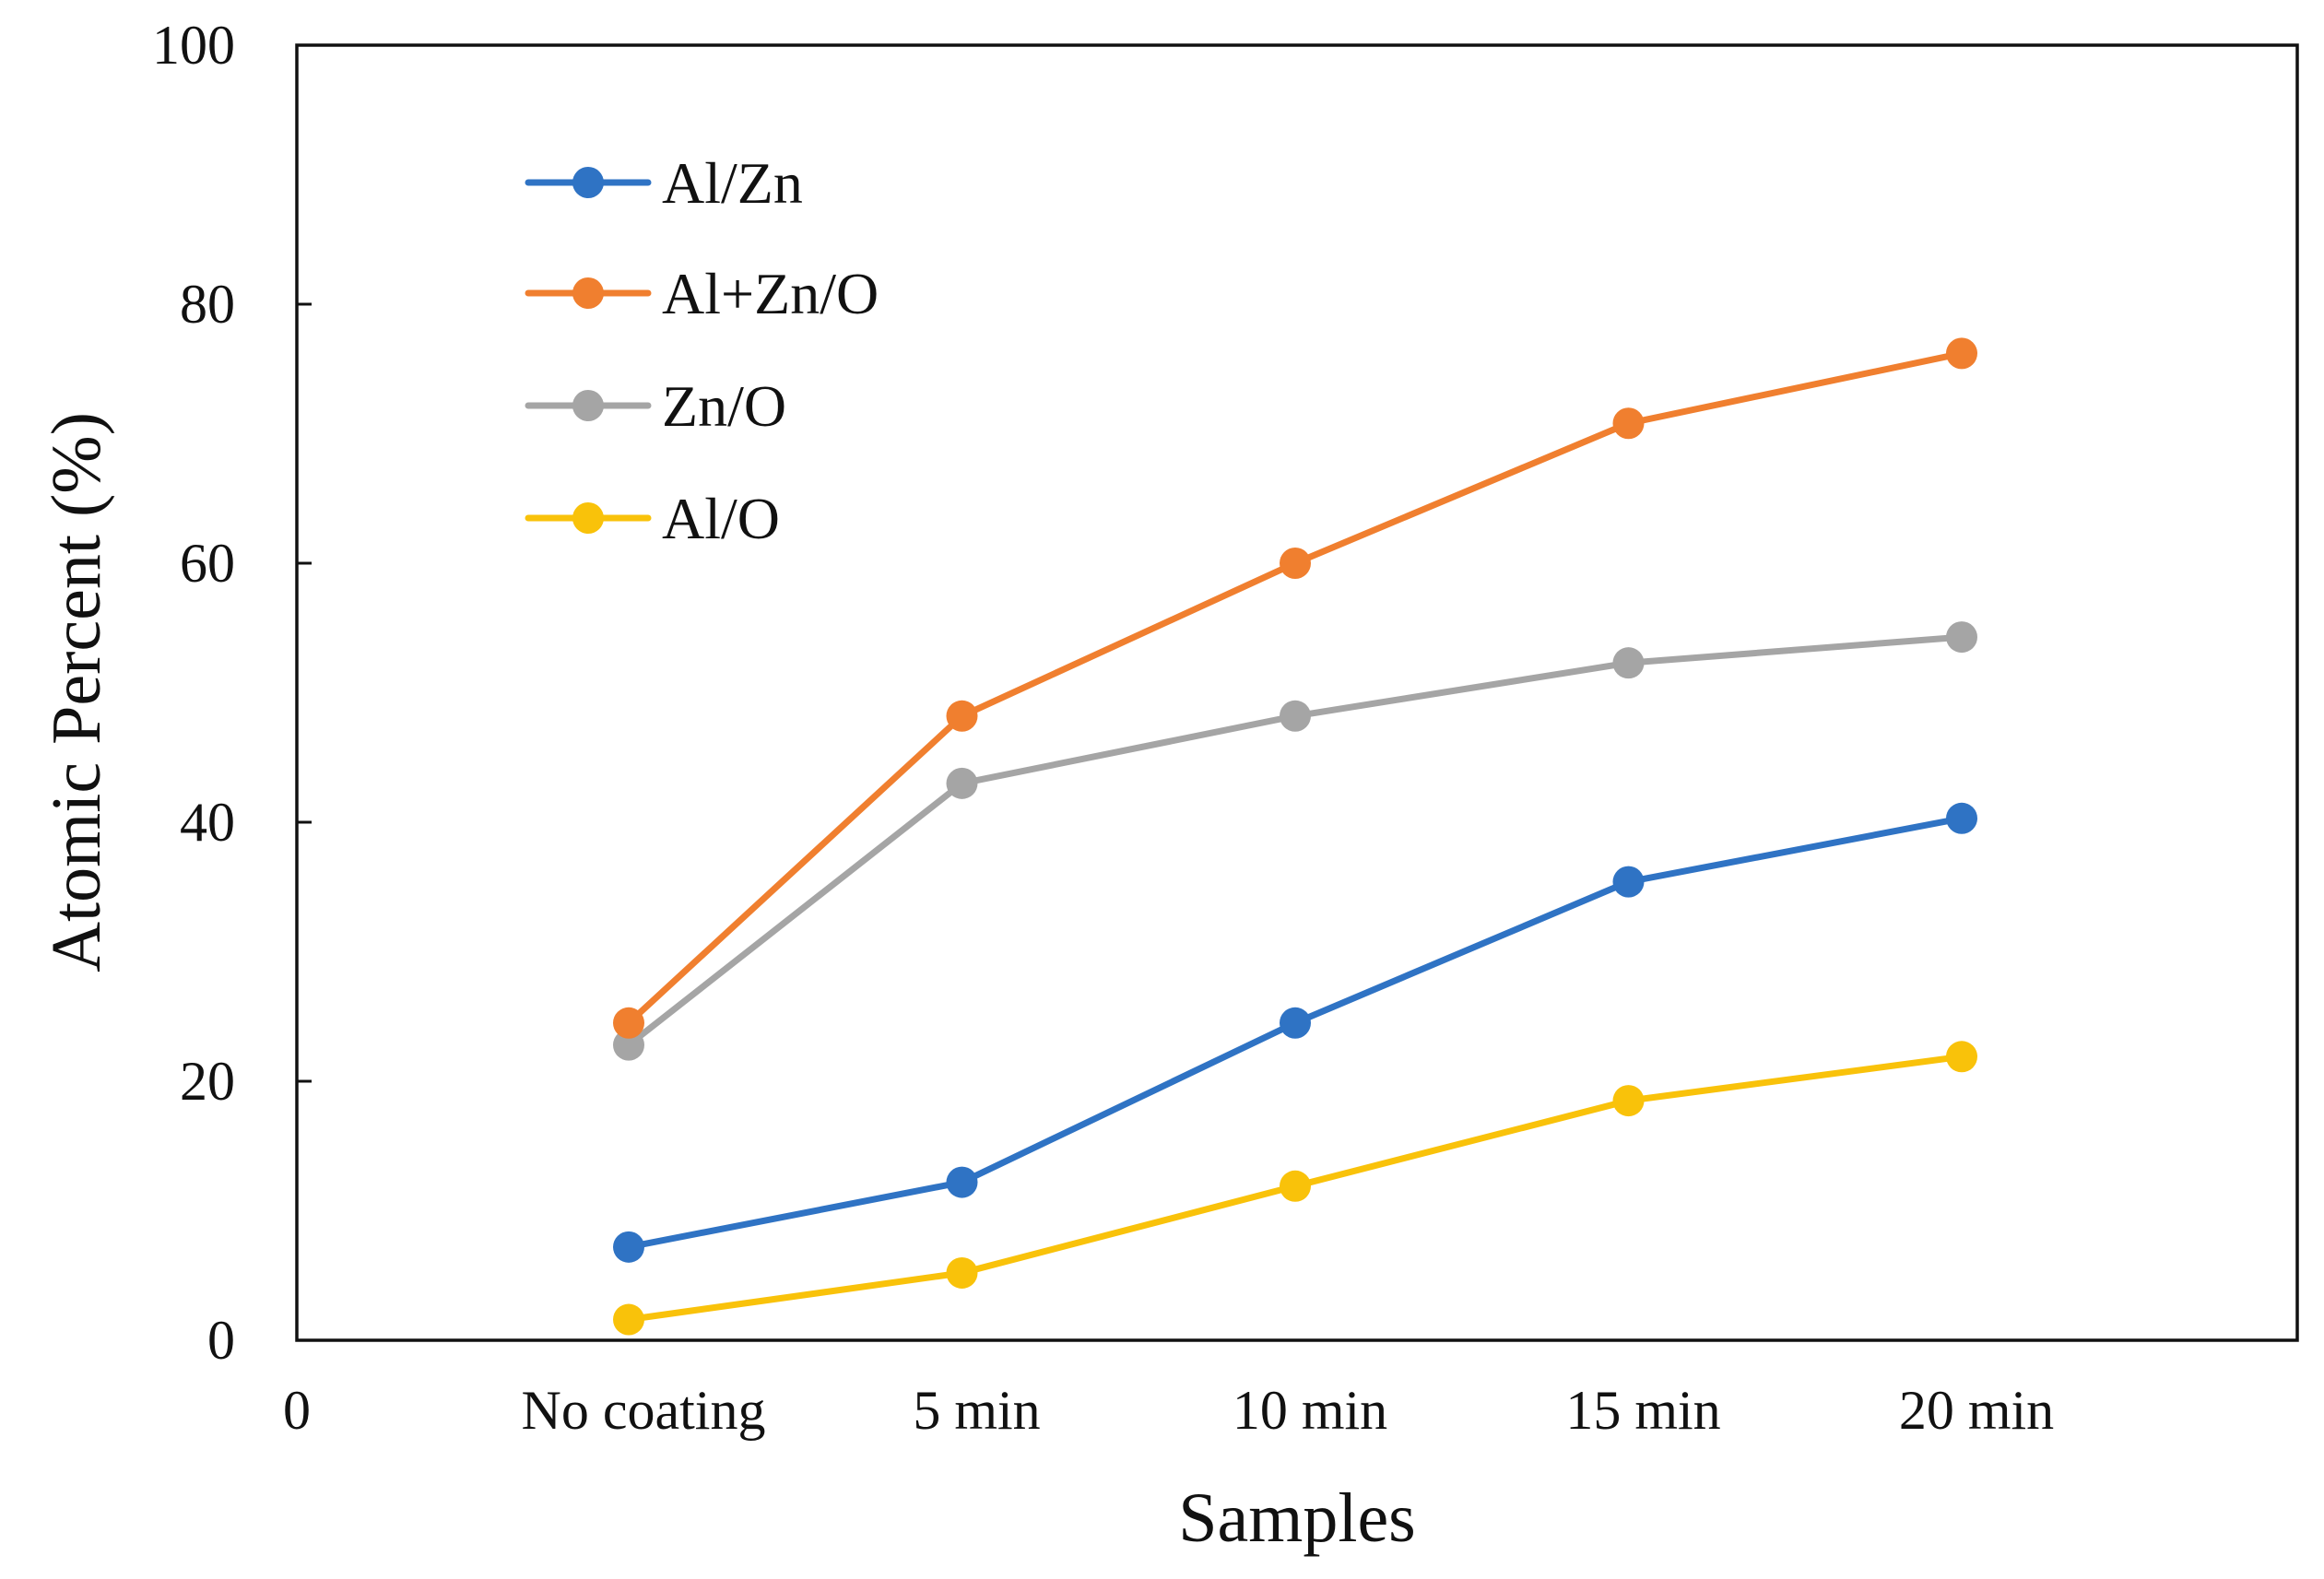 Image resolution: width=2324 pixels, height=1579 pixels. What do you see at coordinates (208, 823) in the screenshot?
I see `y-tick-label: 40` at bounding box center [208, 823].